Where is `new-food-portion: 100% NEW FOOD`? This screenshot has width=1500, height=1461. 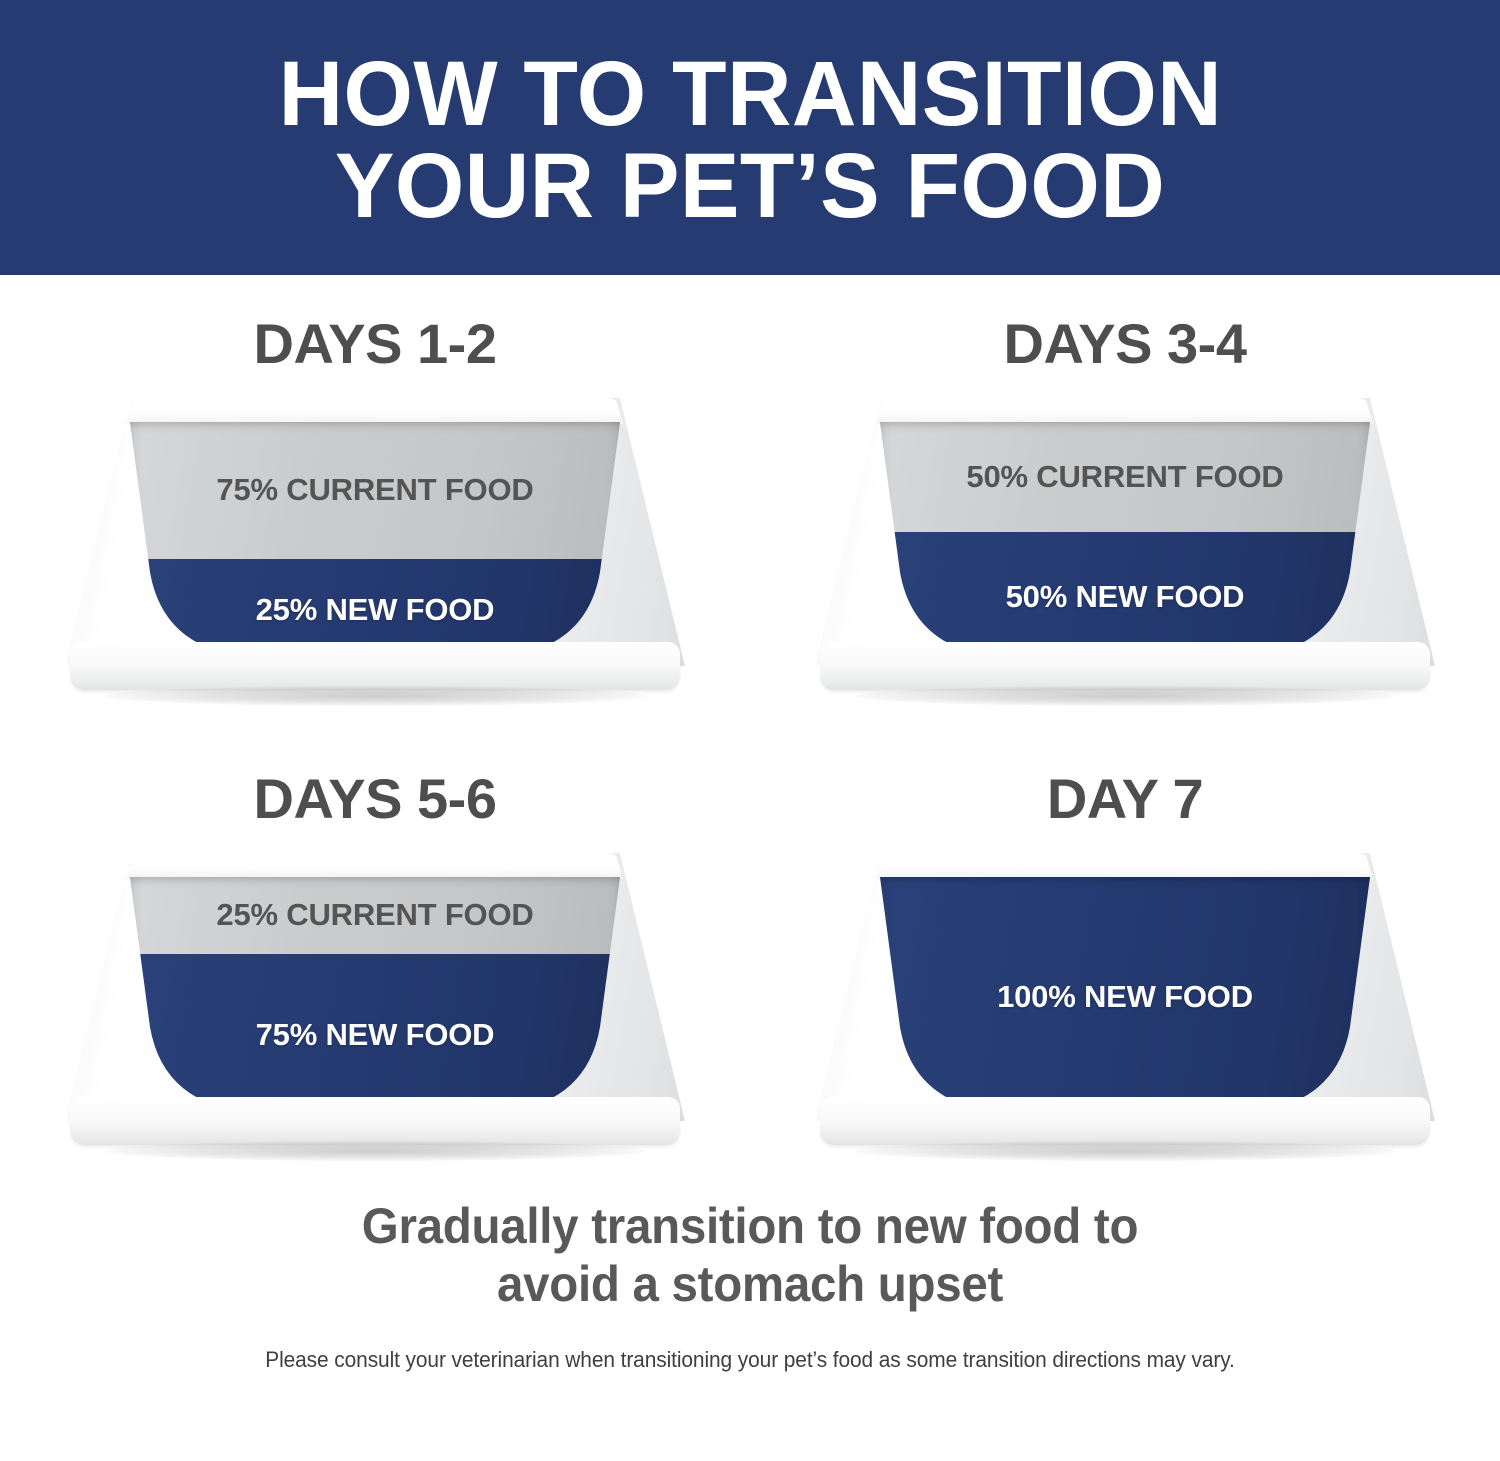
new-food-portion: 100% NEW FOOD is located at coordinates (1125, 997).